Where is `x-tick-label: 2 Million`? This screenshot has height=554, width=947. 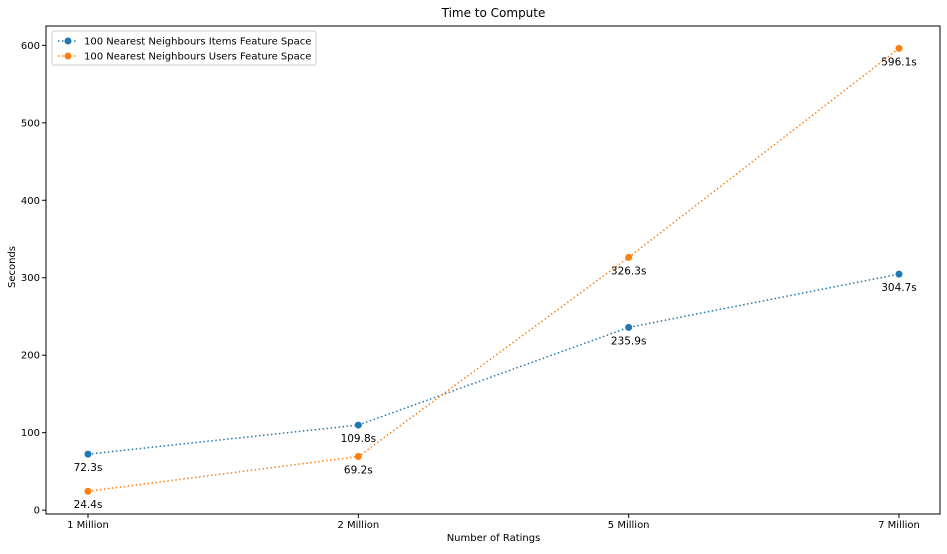 x-tick-label: 2 Million is located at coordinates (358, 525).